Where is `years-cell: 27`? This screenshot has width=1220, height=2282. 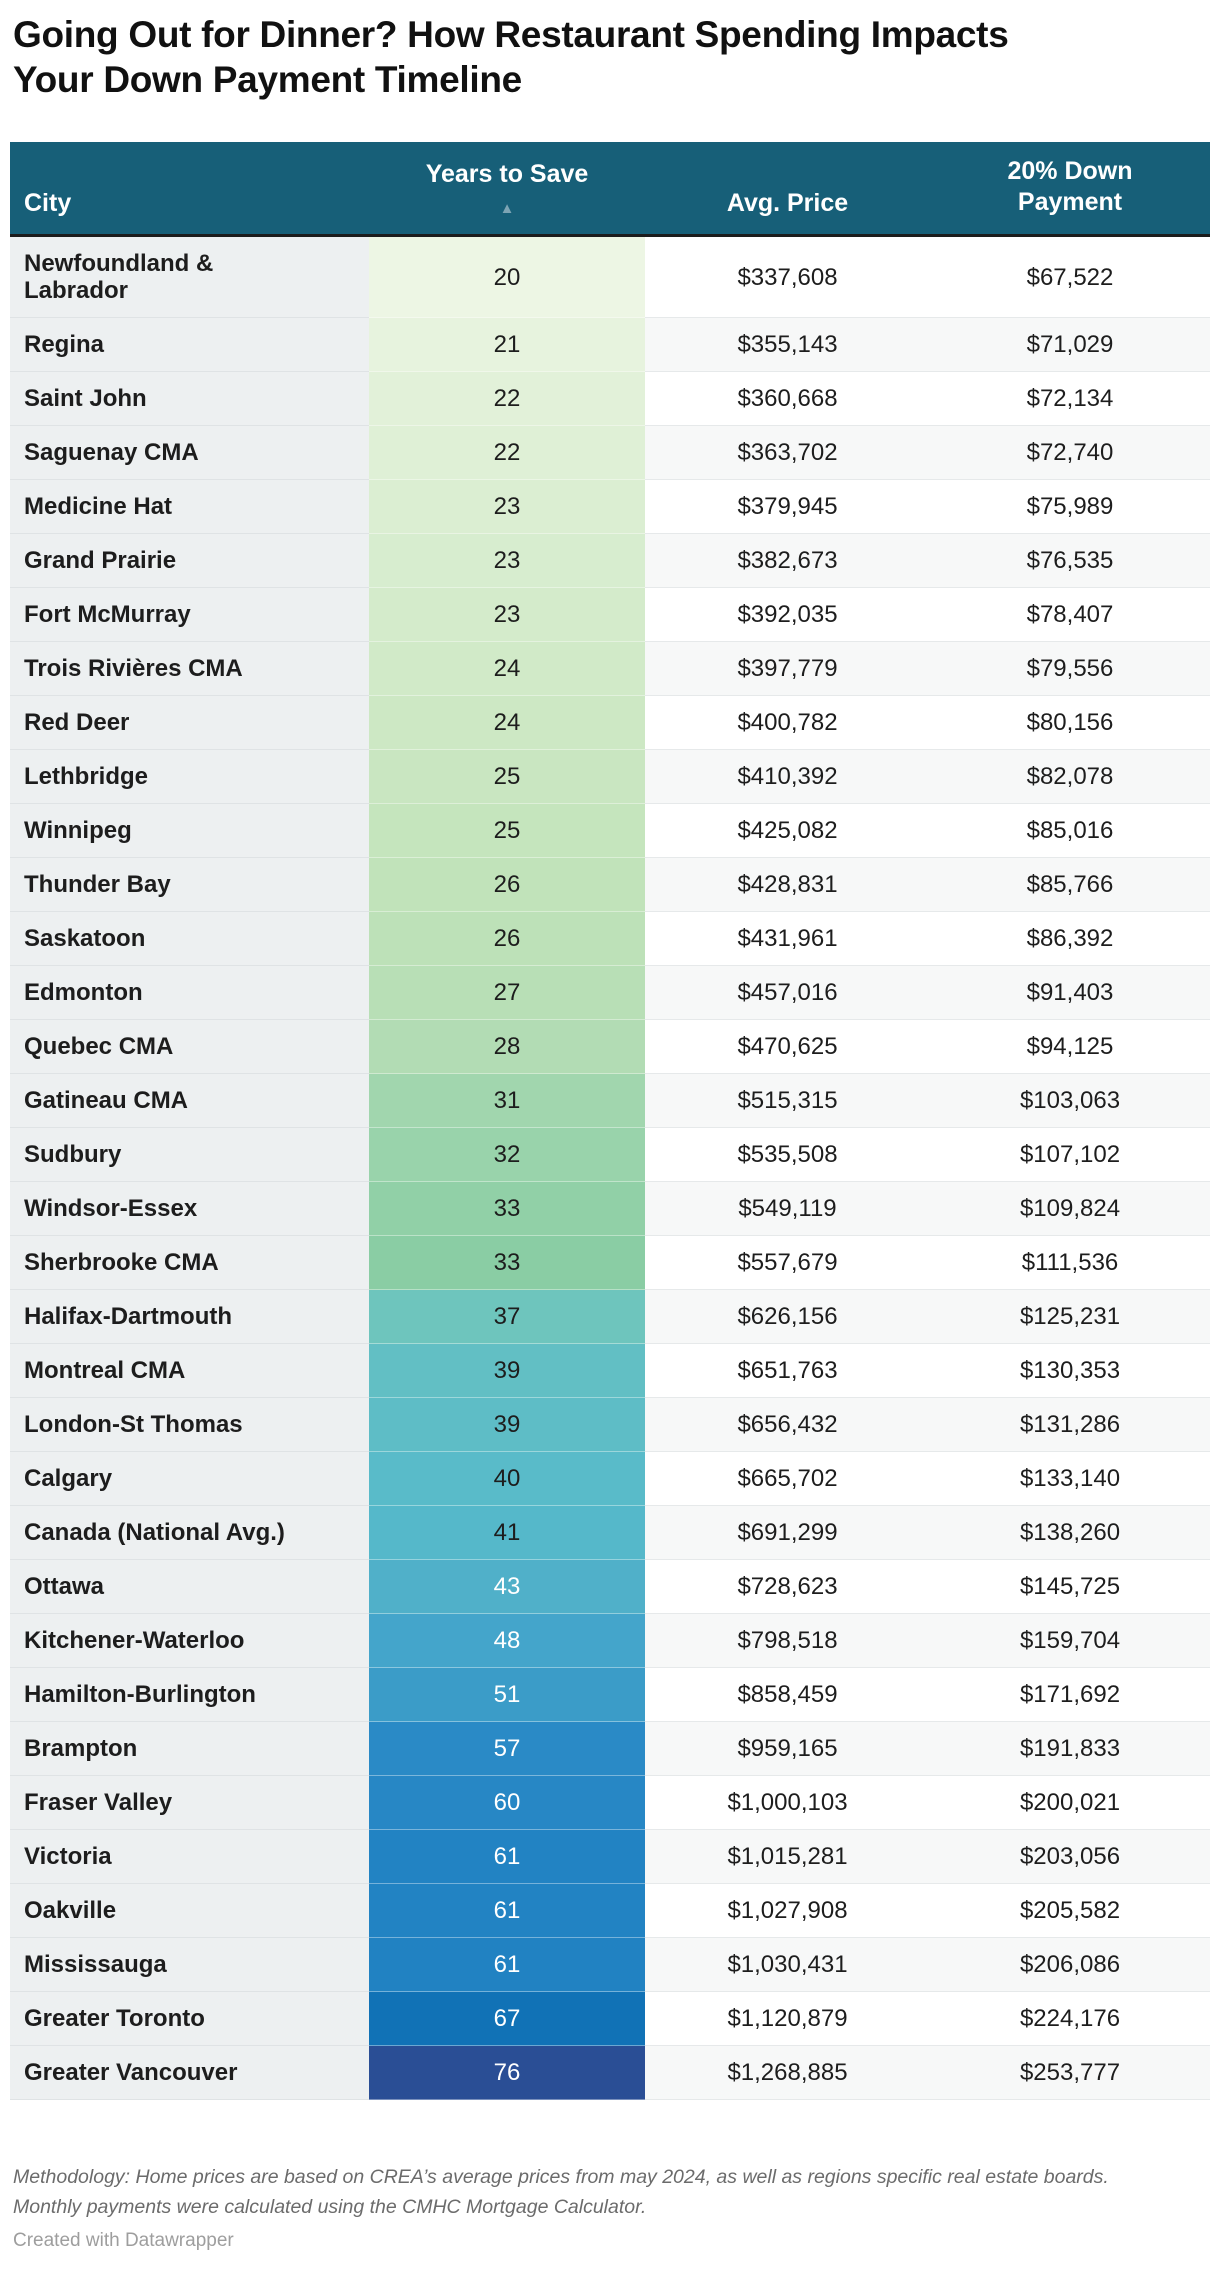 years-cell: 27 is located at coordinates (507, 992).